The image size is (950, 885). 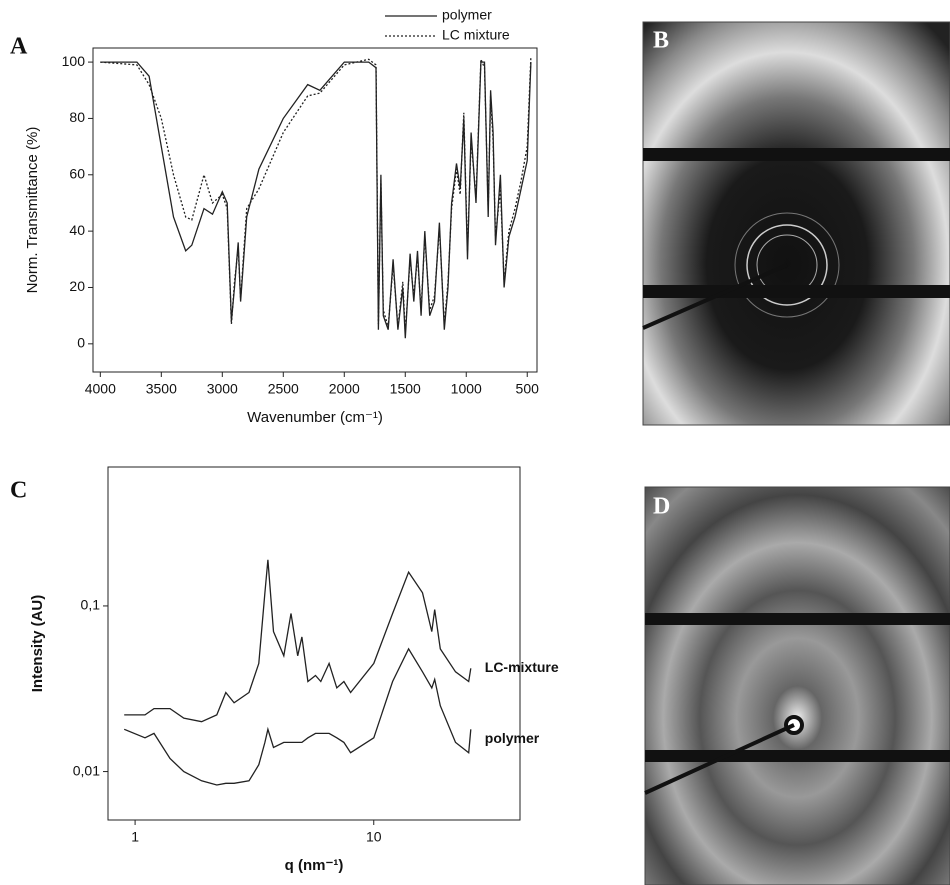 What do you see at coordinates (405, 389) in the screenshot?
I see `x-tick-label: 1500` at bounding box center [405, 389].